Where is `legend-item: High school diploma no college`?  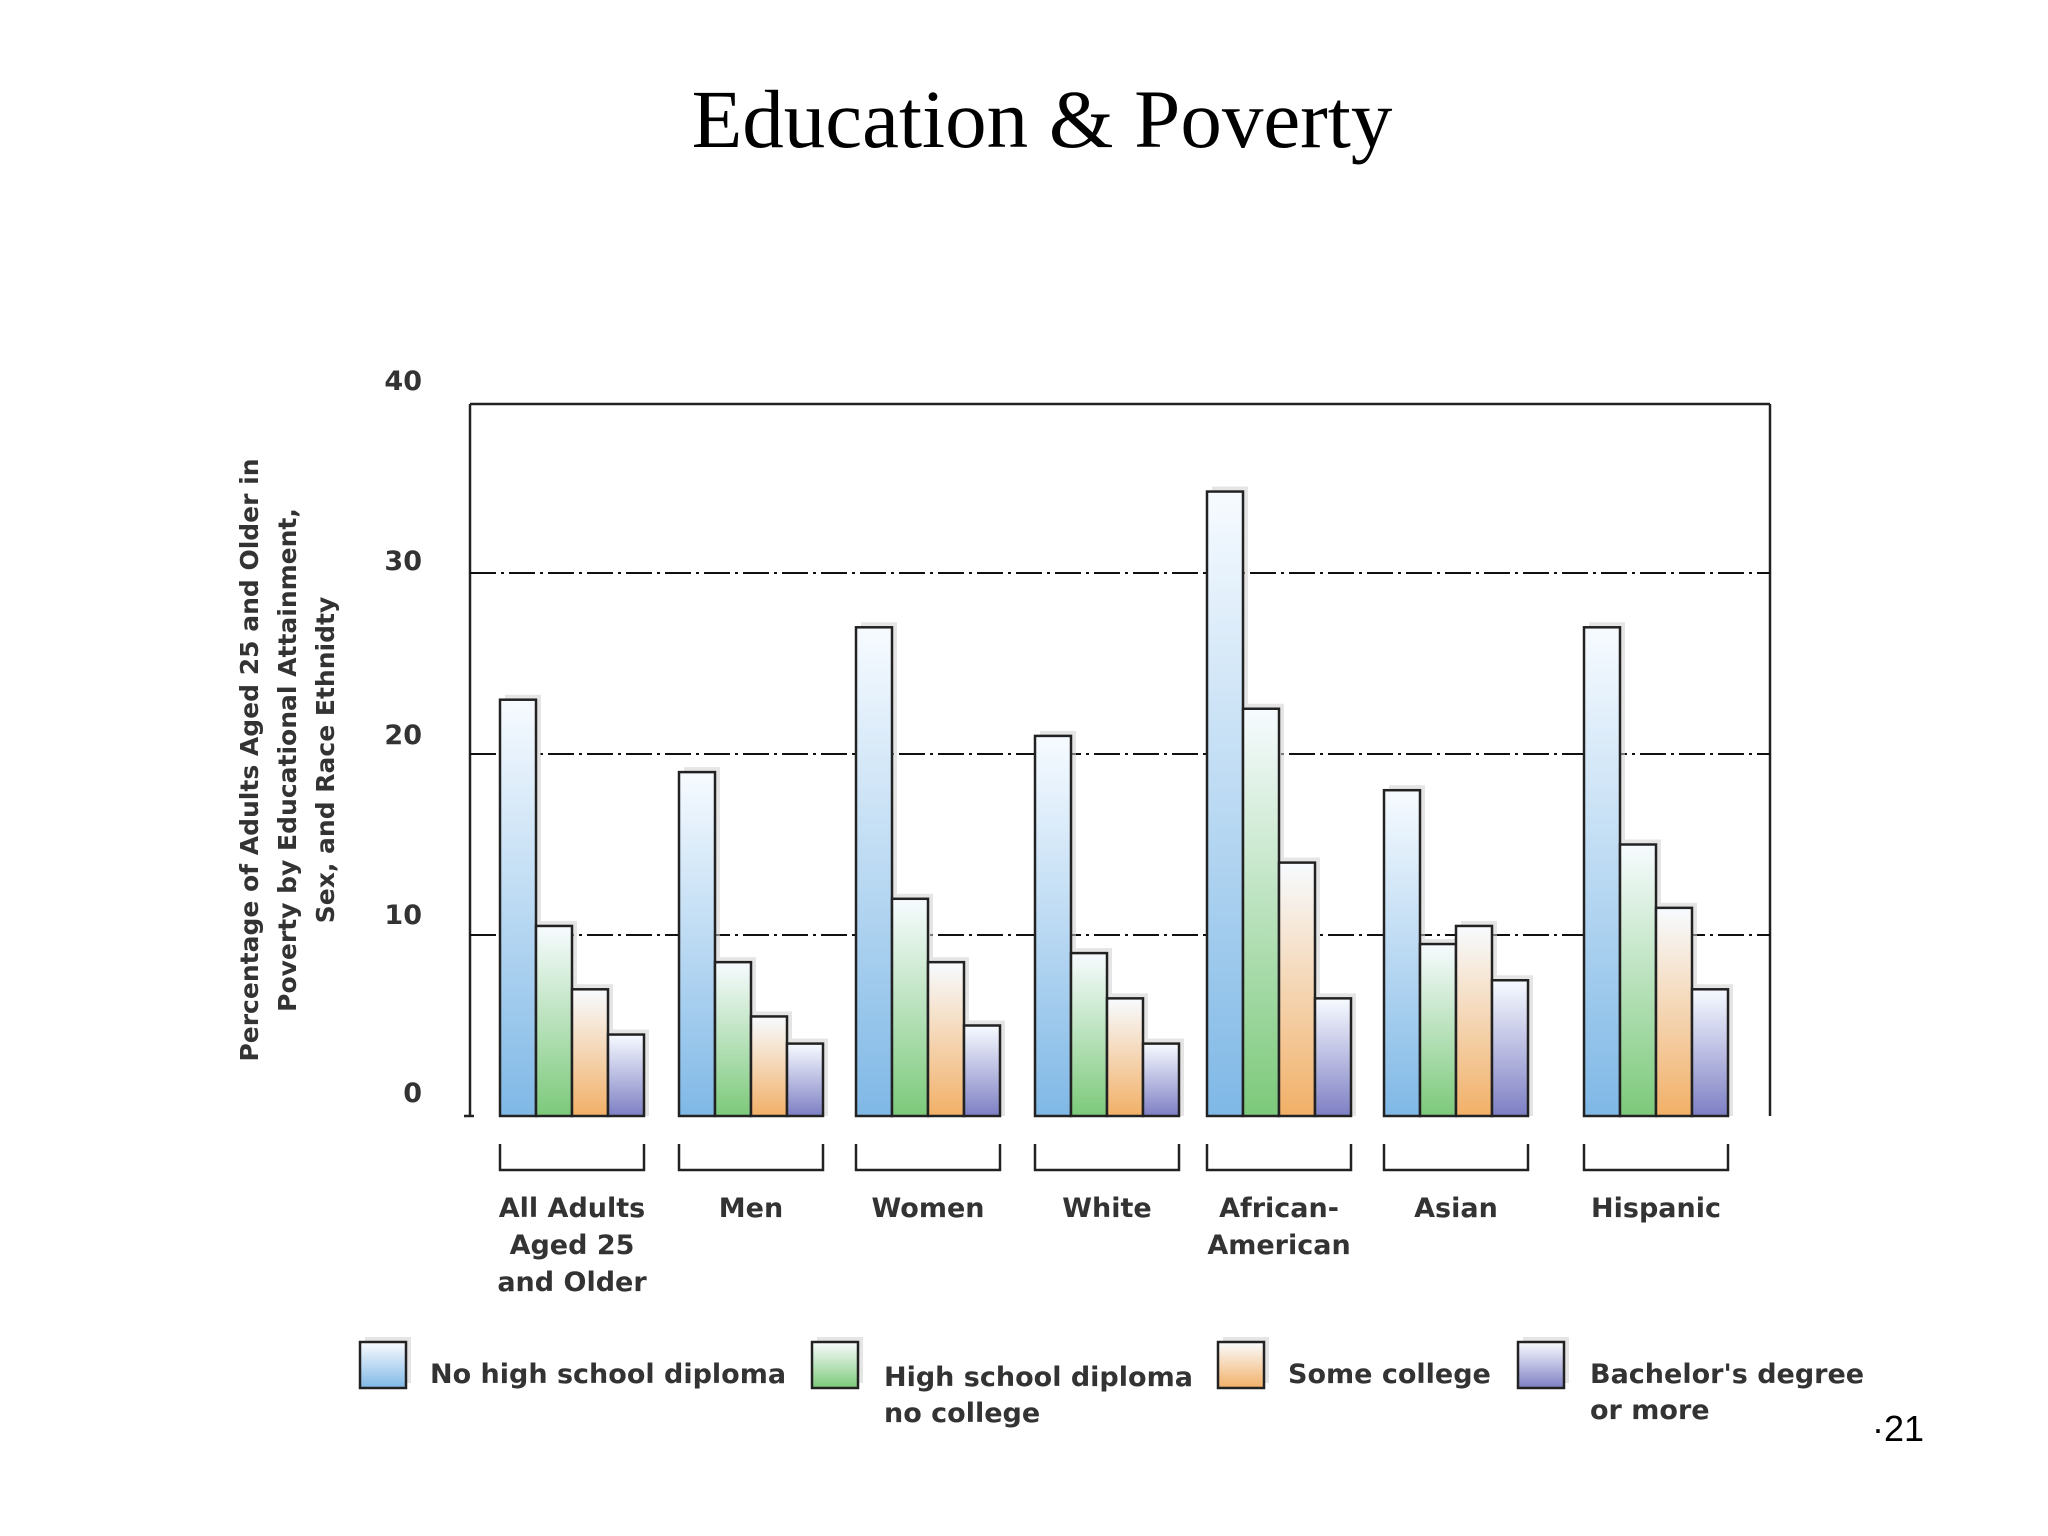
legend-item: High school diploma no college is located at coordinates (1001, 1383).